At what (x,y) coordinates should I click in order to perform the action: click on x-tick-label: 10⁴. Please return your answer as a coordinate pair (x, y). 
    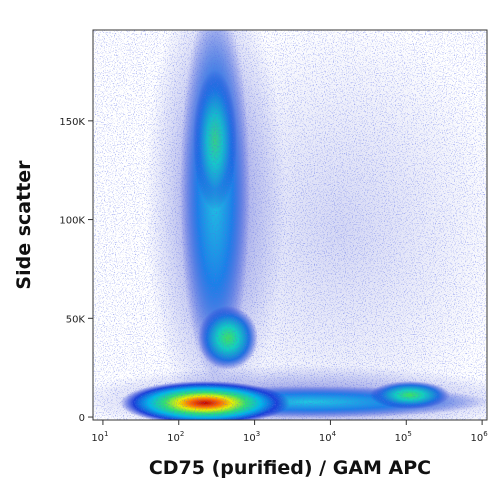
    Looking at the image, I should click on (328, 437).